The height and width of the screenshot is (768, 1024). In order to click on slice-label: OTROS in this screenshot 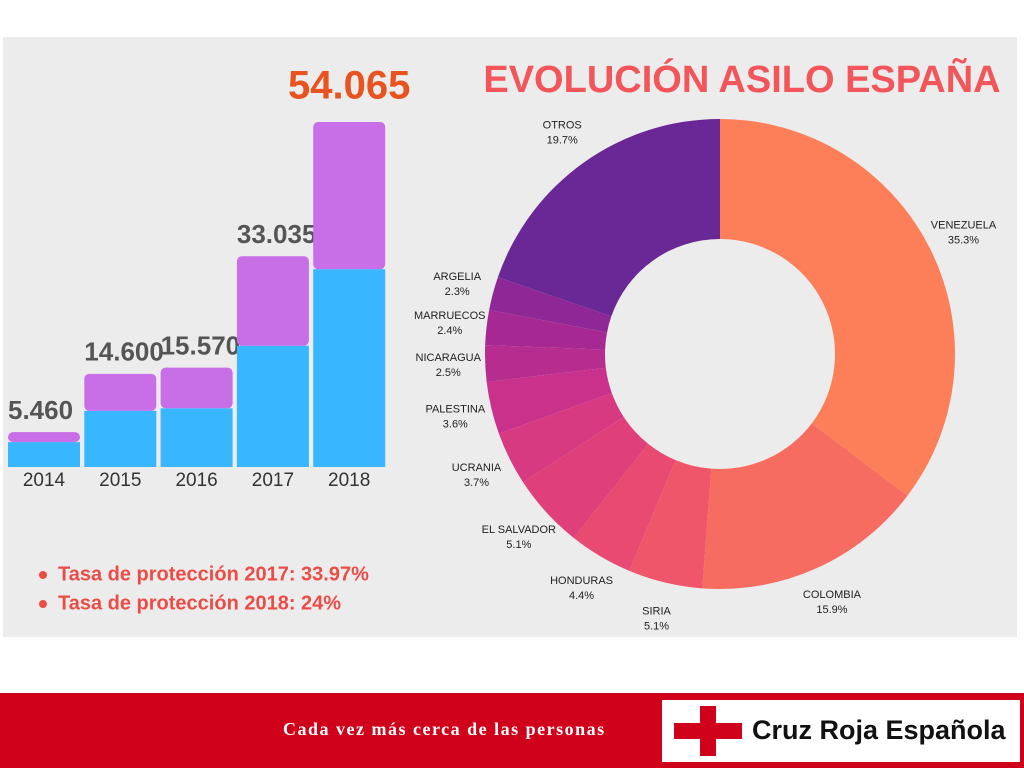, I will do `click(562, 125)`.